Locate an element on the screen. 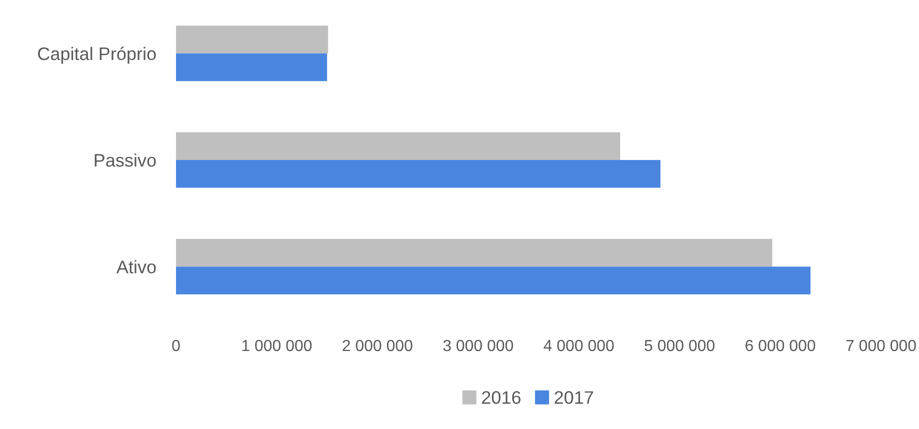 This screenshot has height=429, width=919. x-tick-label: 4 000 000 is located at coordinates (579, 346).